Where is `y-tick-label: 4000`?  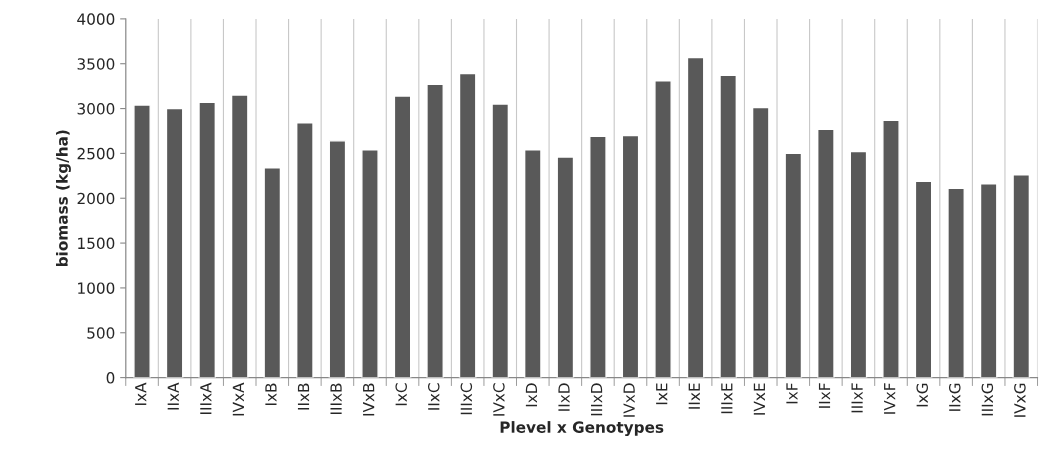
y-tick-label: 4000 is located at coordinates (96, 19).